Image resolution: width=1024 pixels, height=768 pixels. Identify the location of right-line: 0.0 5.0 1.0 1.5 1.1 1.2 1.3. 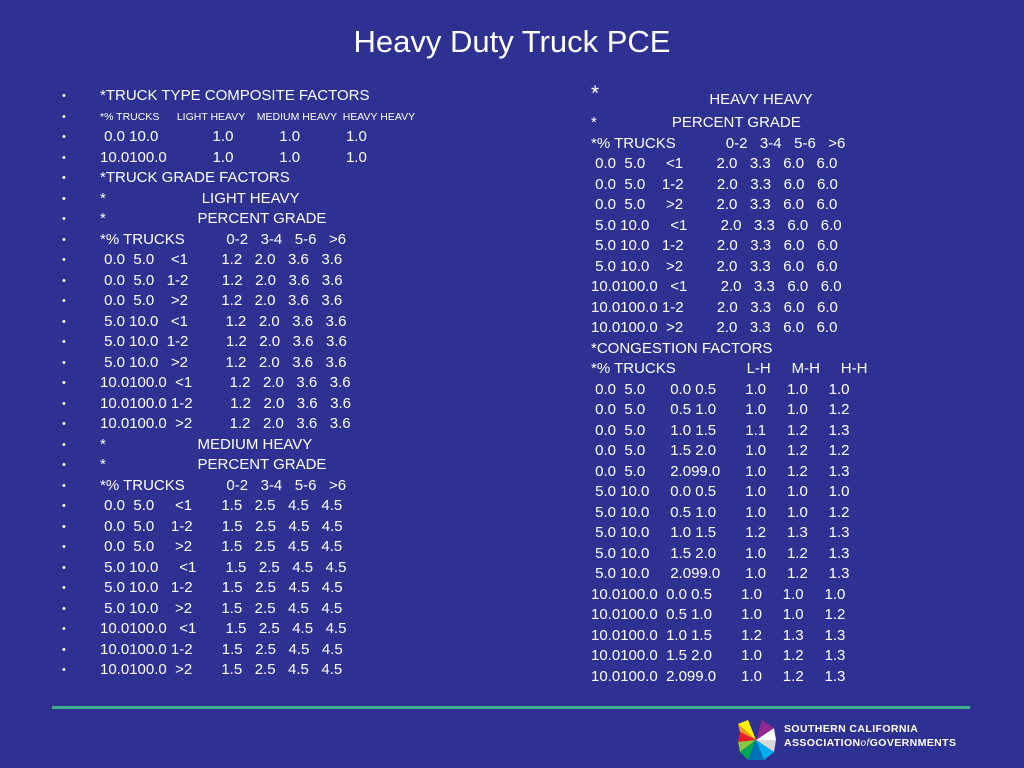
(720, 430).